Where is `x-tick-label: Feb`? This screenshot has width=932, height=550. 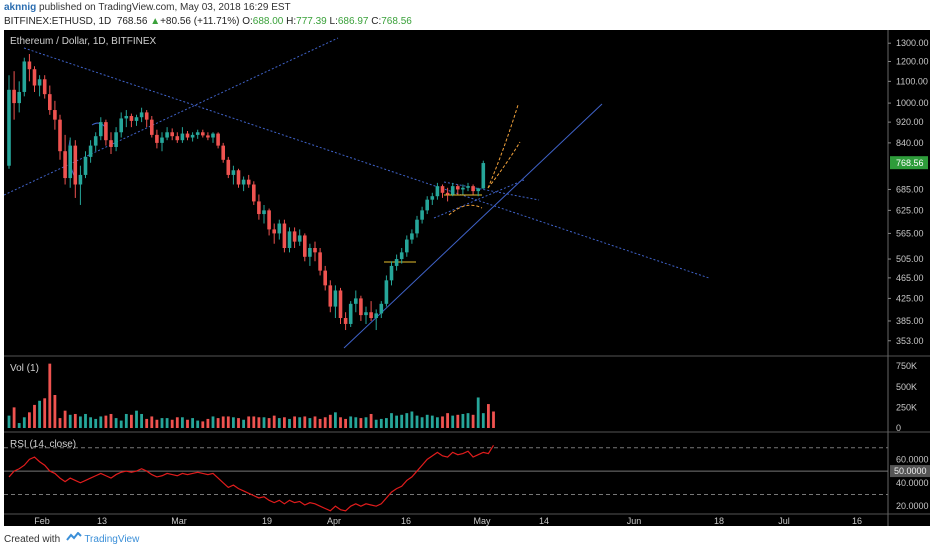 x-tick-label: Feb is located at coordinates (42, 521).